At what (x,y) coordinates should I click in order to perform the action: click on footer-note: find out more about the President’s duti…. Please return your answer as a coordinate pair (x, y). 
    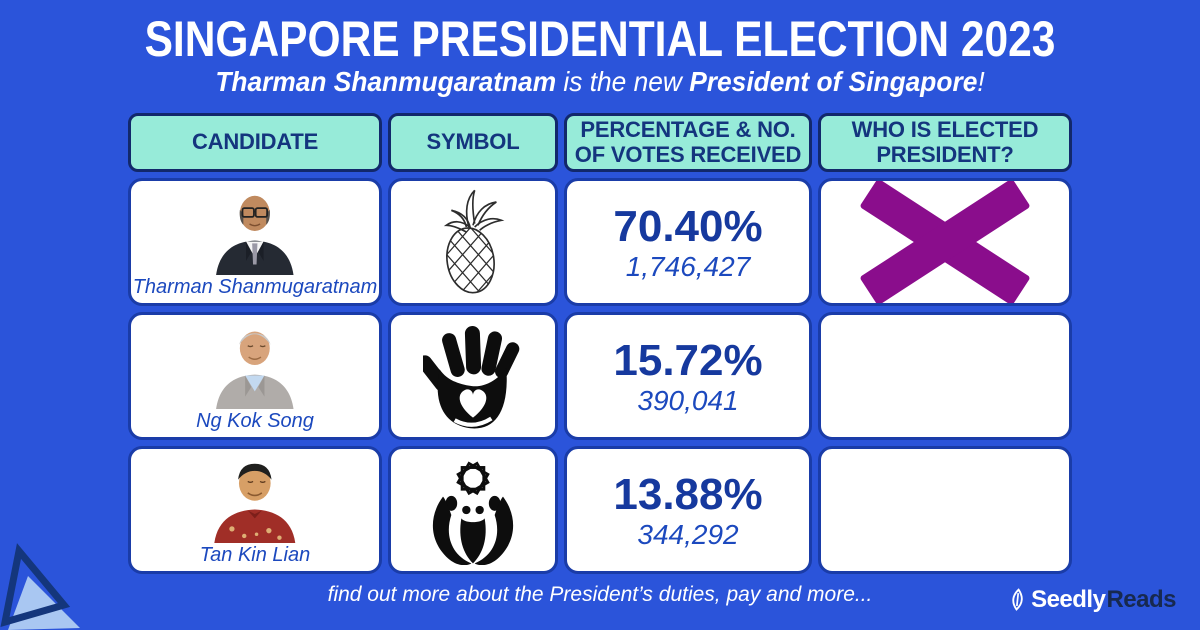
    Looking at the image, I should click on (600, 594).